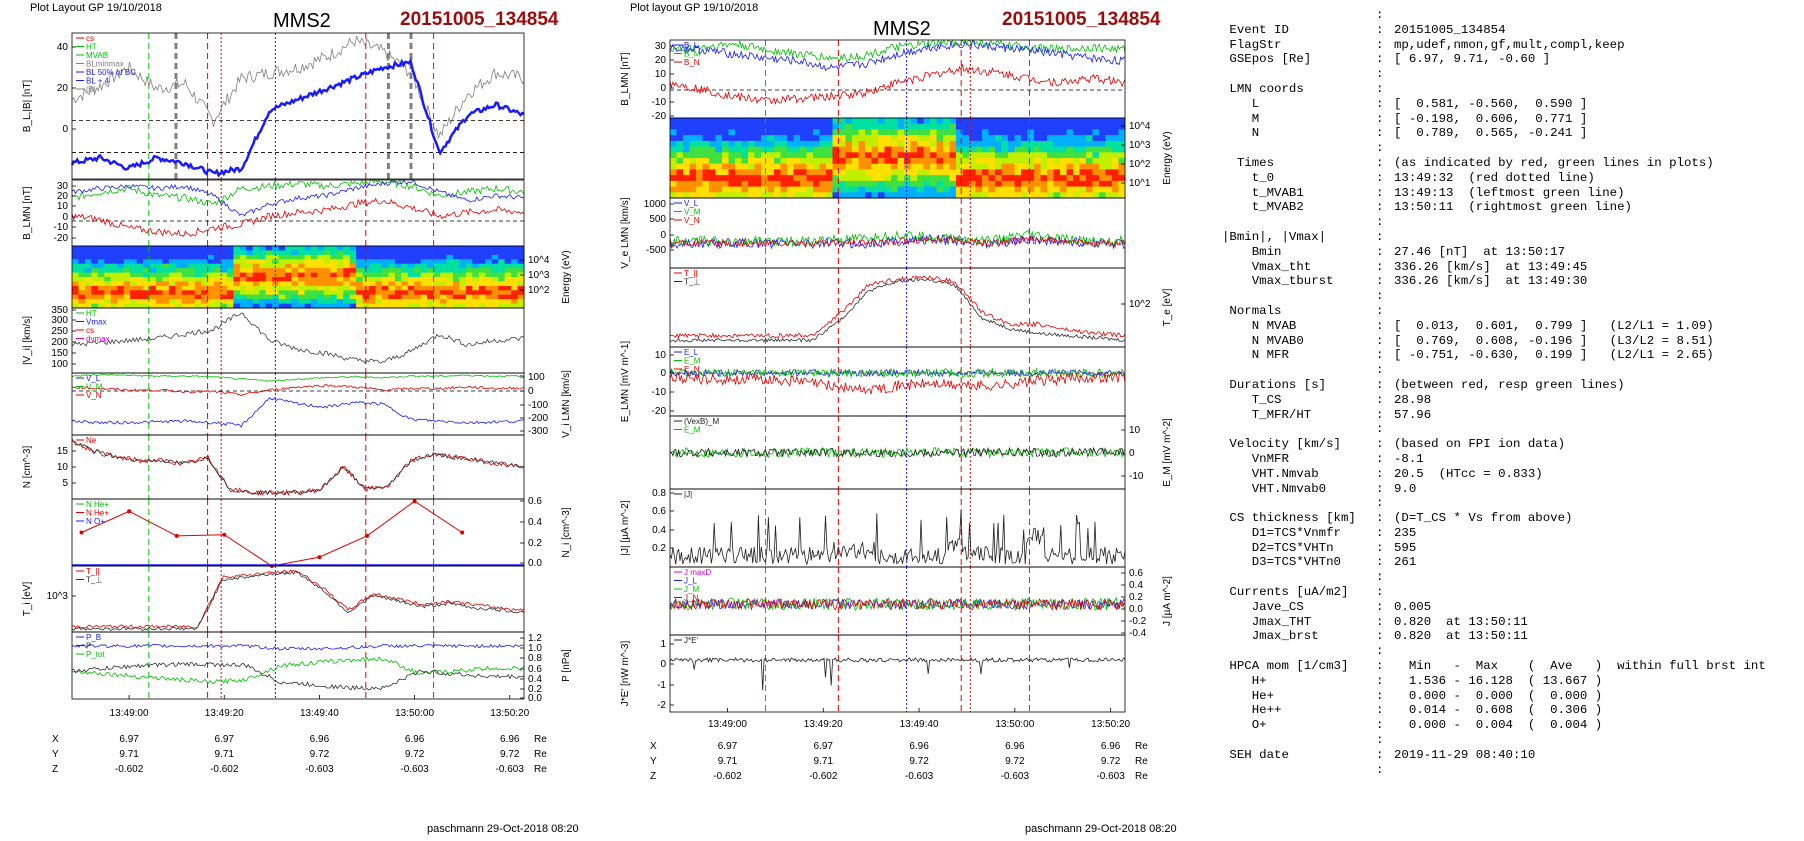 This screenshot has width=1804, height=841. I want to click on summary-colon: :, so click(1380, 532).